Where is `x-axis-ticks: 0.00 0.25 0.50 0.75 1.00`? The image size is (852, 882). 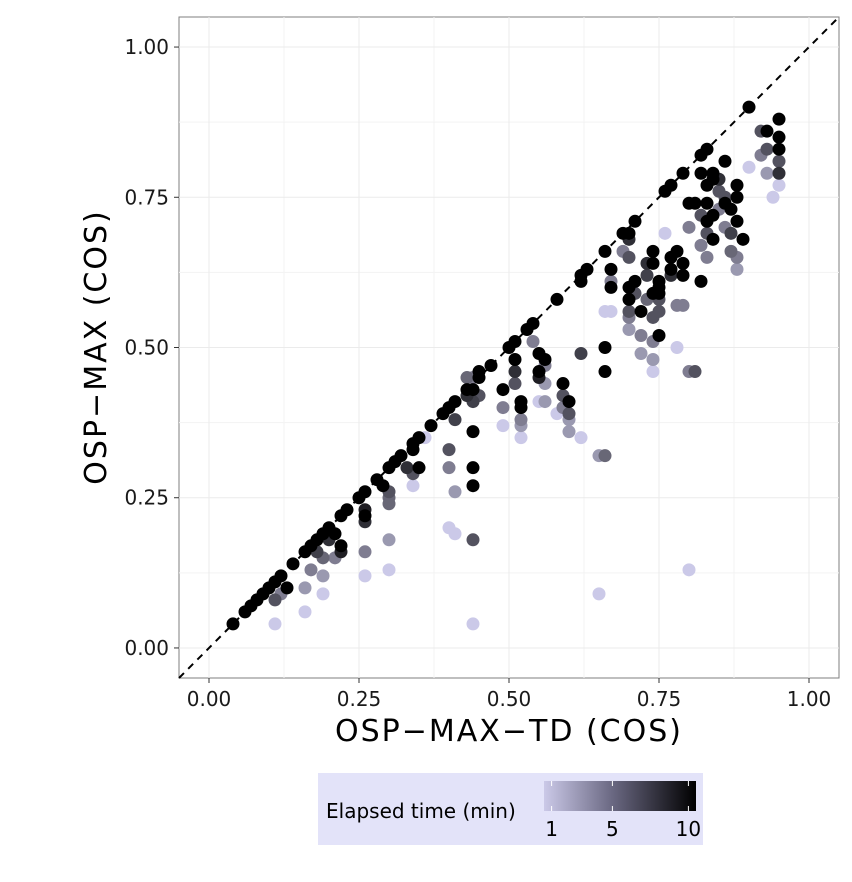 x-axis-ticks: 0.00 0.25 0.50 0.75 1.00 is located at coordinates (509, 694).